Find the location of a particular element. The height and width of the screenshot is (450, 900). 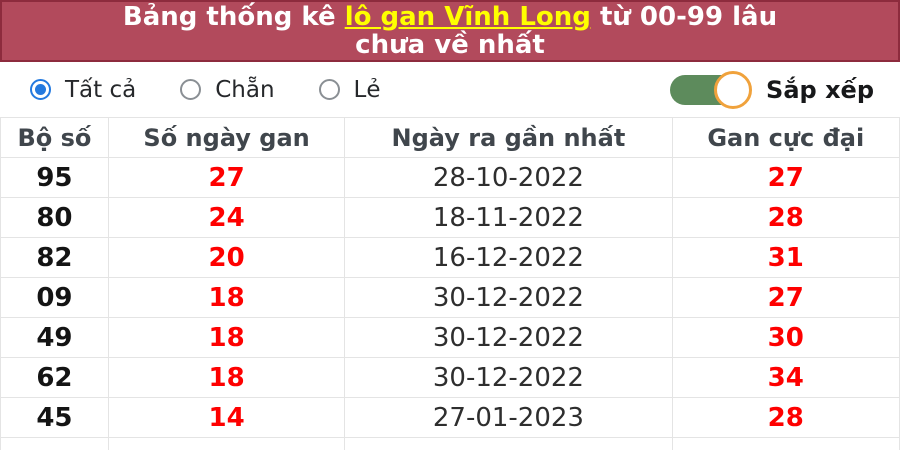

header-last-date: Ngày ra gần nhất is located at coordinates (508, 137).